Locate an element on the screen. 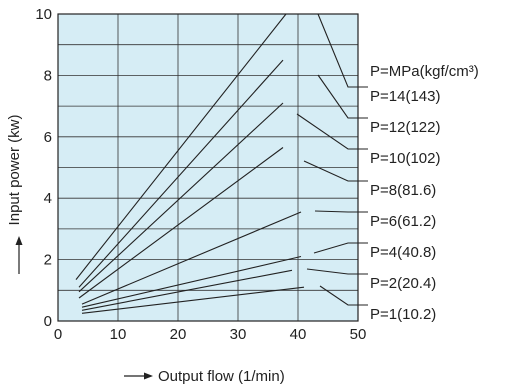  y-tick-label: 0 is located at coordinates (48, 321).